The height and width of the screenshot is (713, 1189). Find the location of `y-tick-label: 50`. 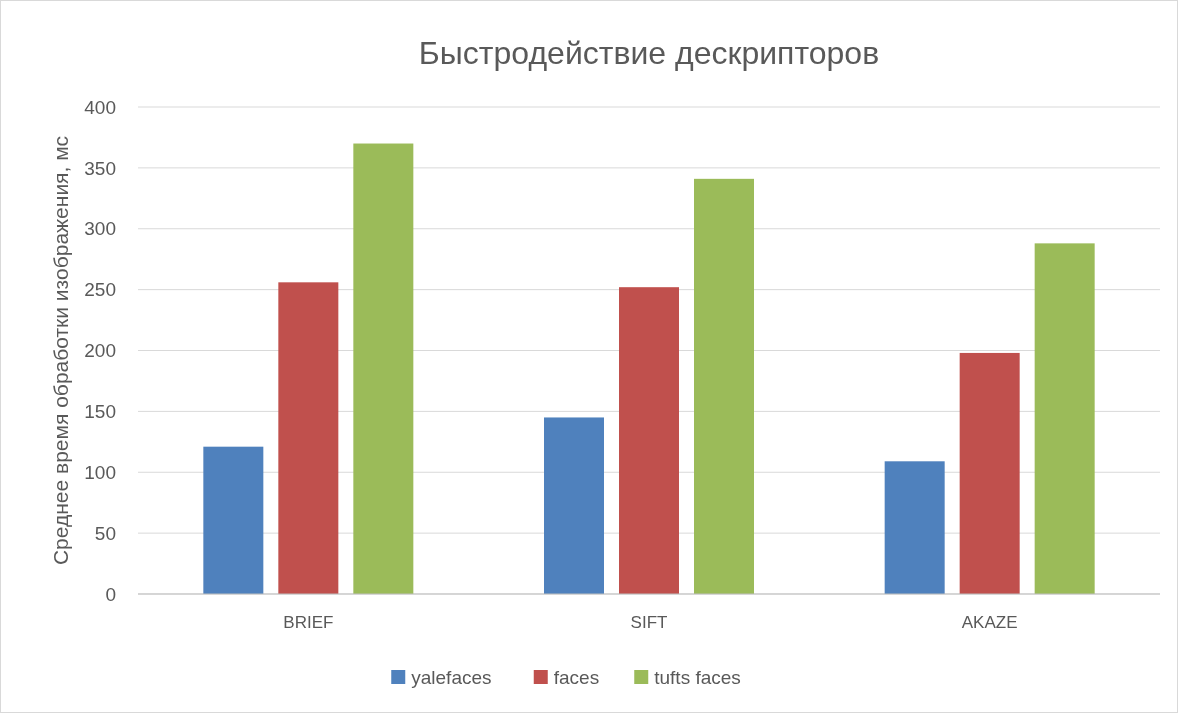

y-tick-label: 50 is located at coordinates (105, 533).